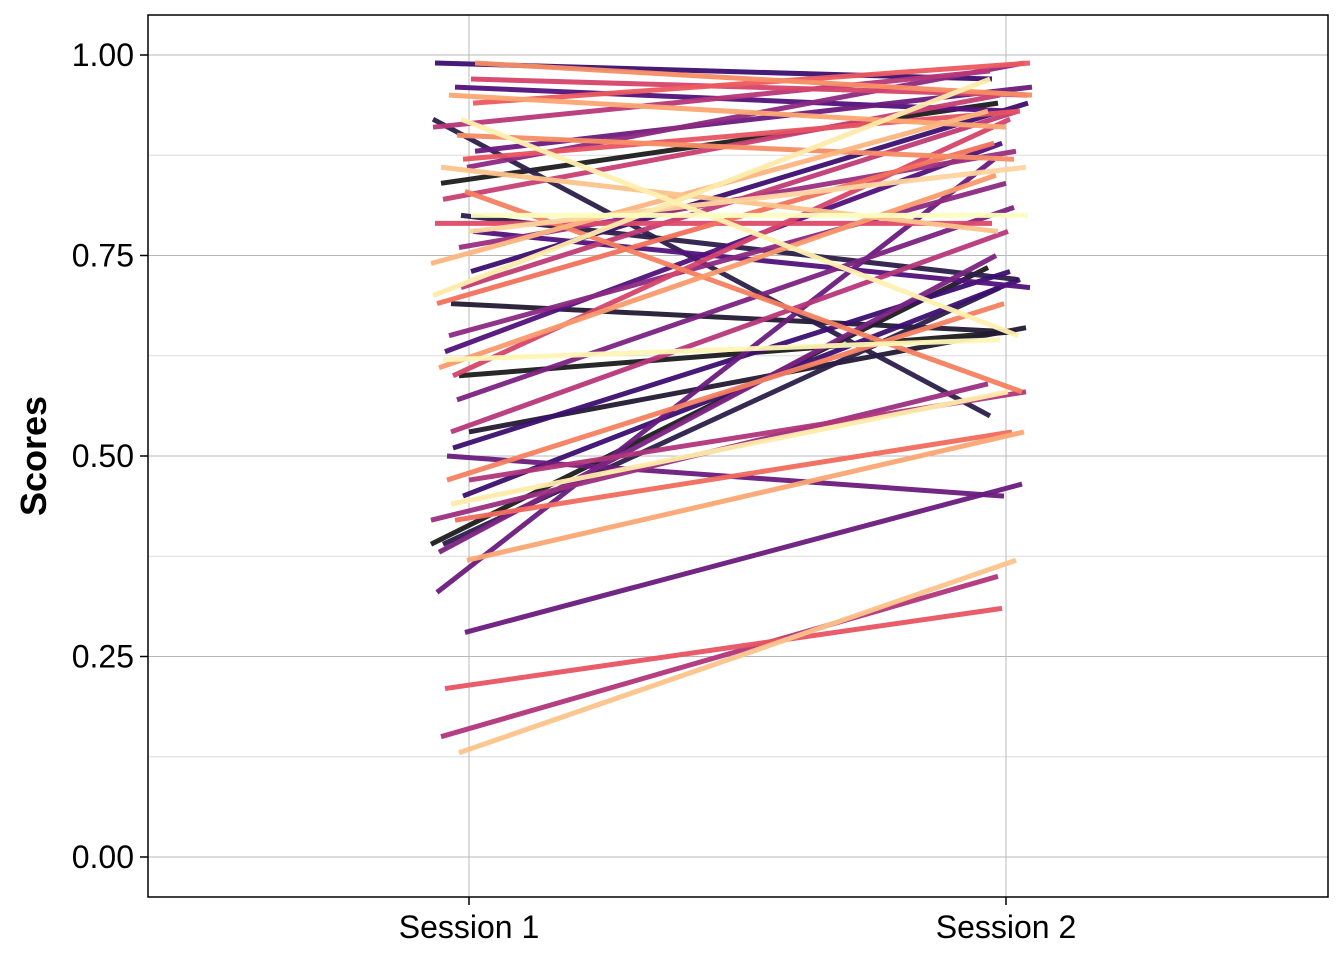  Describe the element at coordinates (738, 921) in the screenshot. I see `x-axis: Session 1 Session 2` at that location.